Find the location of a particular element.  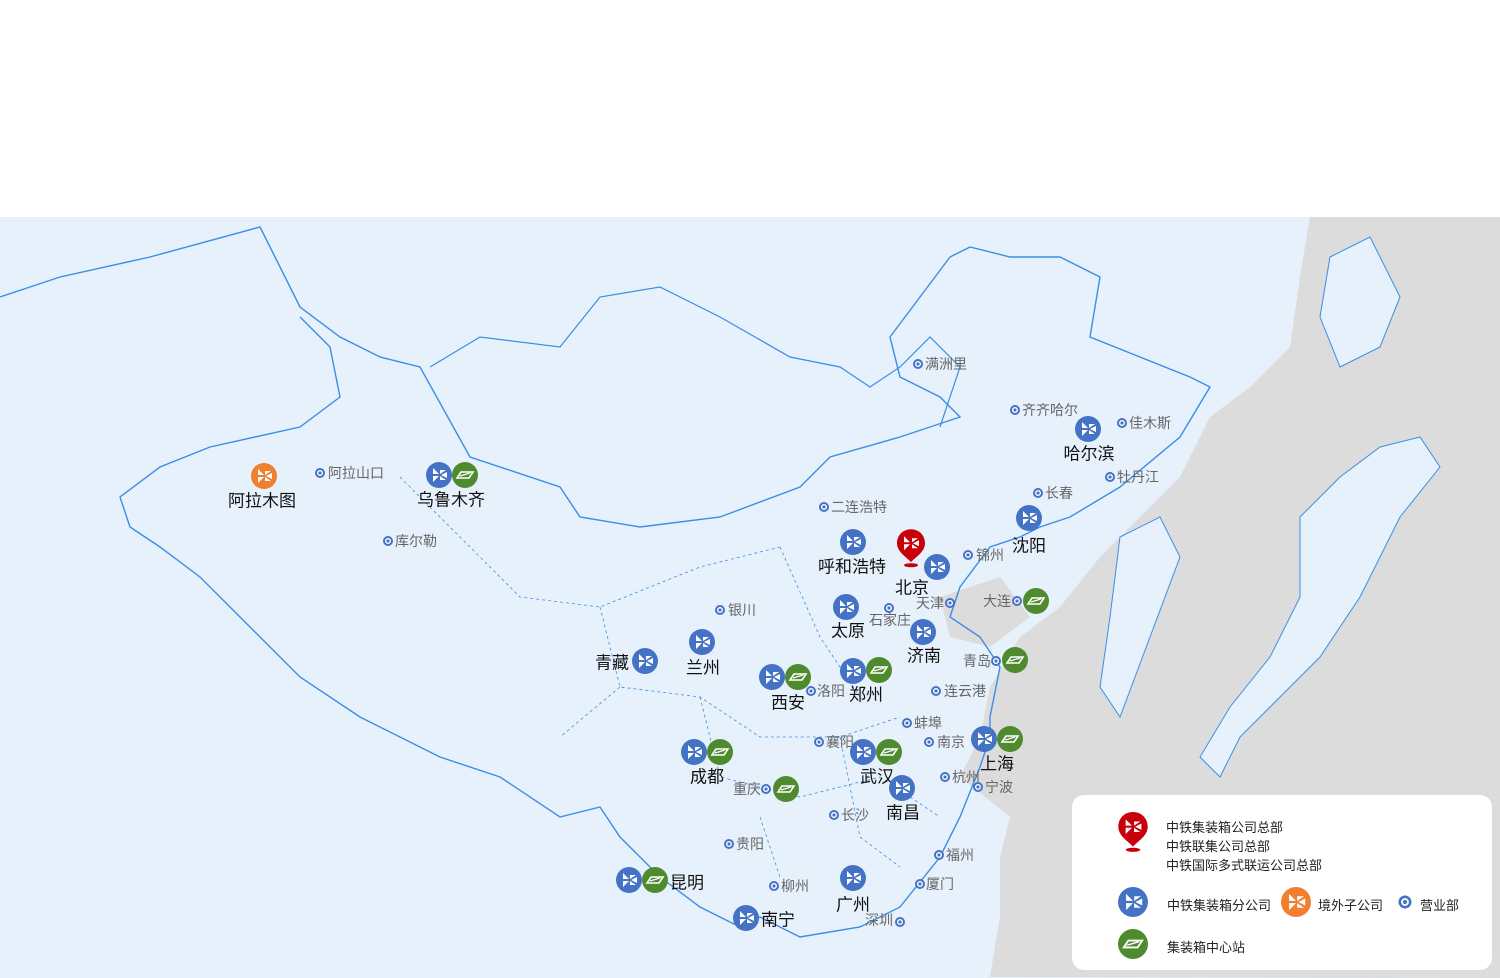

legend-branch-label: 中铁集装箱分公司 is located at coordinates (1219, 906).